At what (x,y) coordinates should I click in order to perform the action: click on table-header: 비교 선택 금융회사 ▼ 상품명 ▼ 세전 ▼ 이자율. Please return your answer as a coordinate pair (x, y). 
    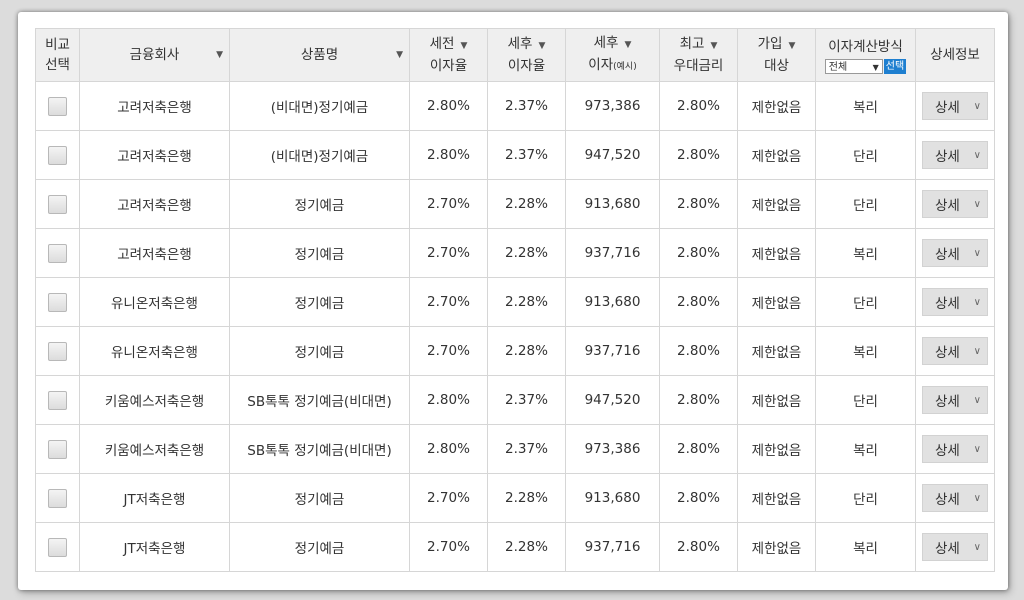
    Looking at the image, I should click on (515, 55).